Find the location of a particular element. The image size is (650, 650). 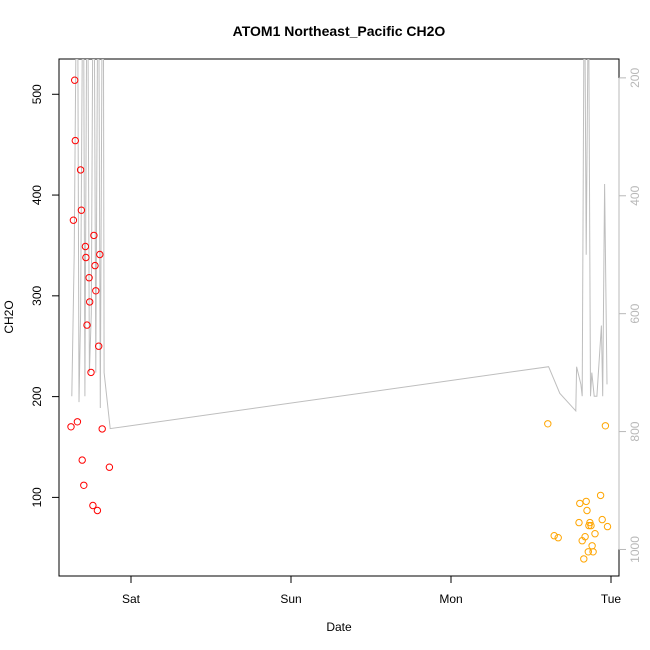

x-axis-label: Date is located at coordinates (339, 627).